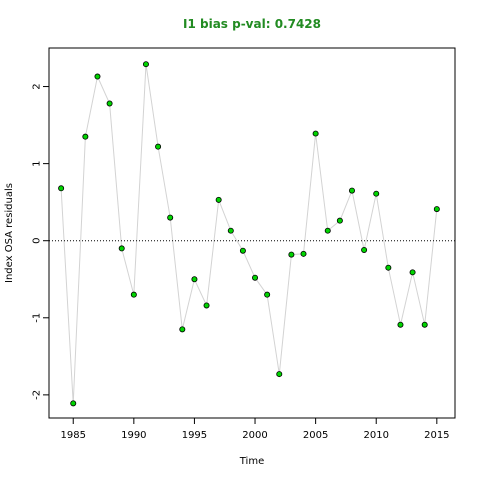 This screenshot has width=480, height=480. I want to click on x-tick-label: 2015, so click(436, 435).